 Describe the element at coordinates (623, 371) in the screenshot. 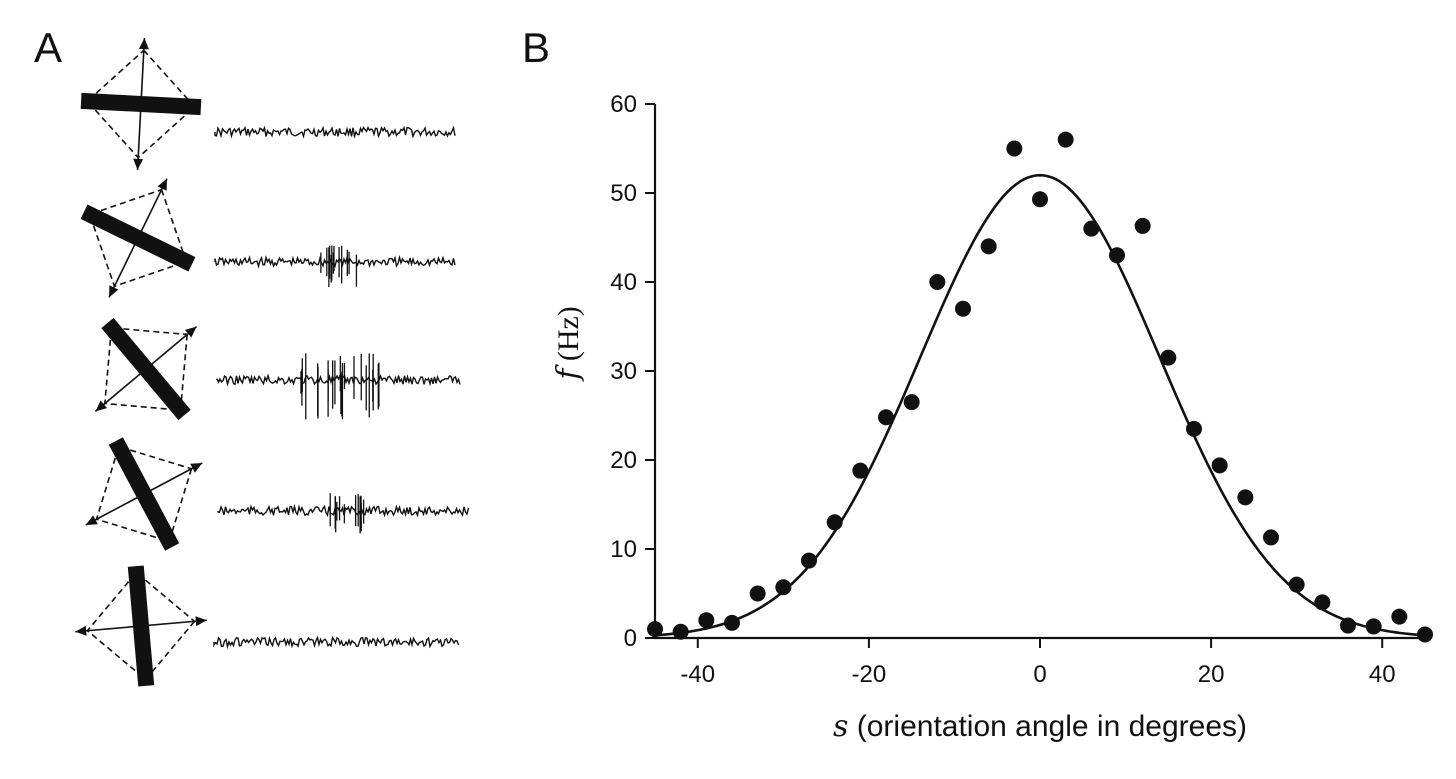

I see `y-tick-label: 30` at that location.